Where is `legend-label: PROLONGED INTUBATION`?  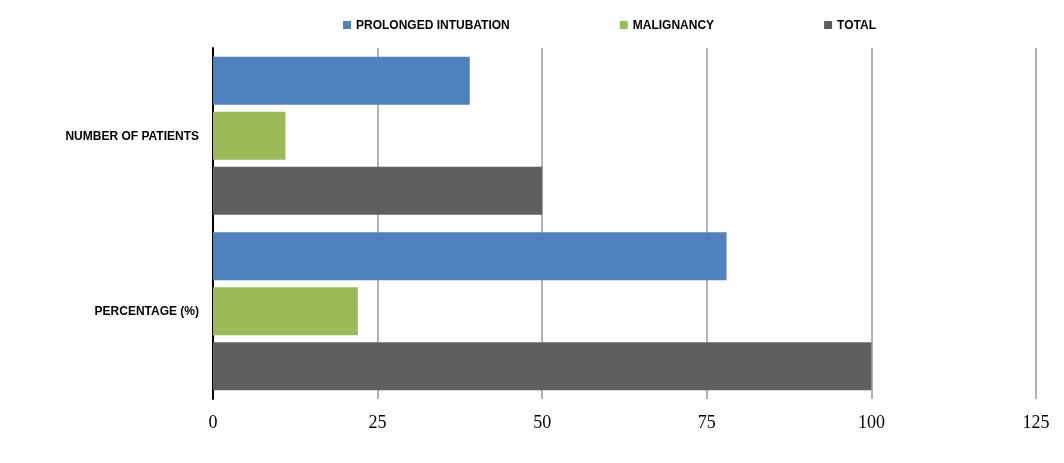
legend-label: PROLONGED INTUBATION is located at coordinates (433, 25).